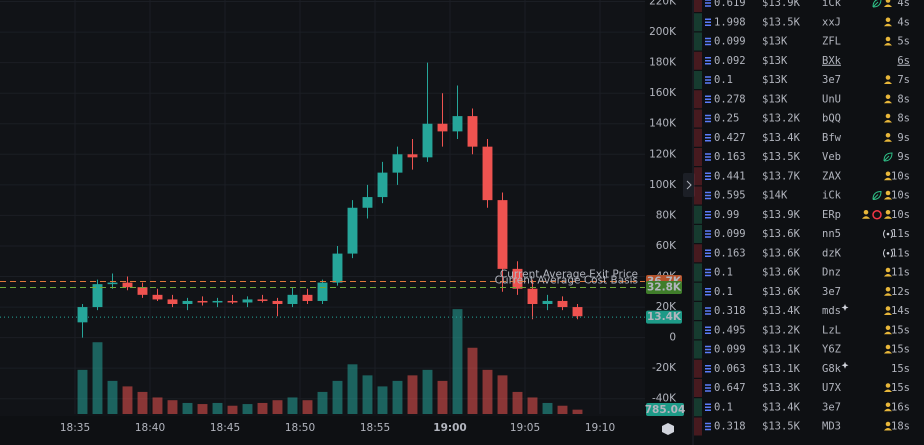  I want to click on trade-value: $14K, so click(775, 196).